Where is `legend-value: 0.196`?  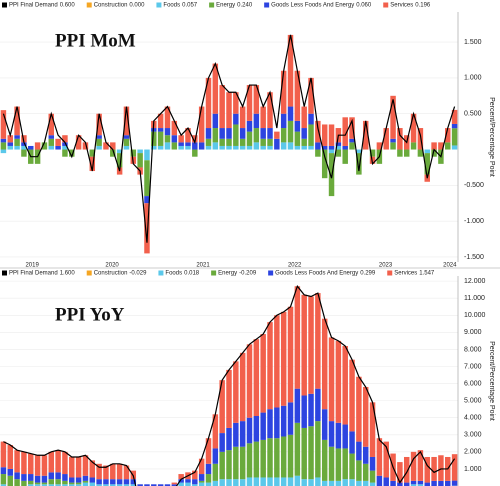 legend-value: 0.196 is located at coordinates (423, 6).